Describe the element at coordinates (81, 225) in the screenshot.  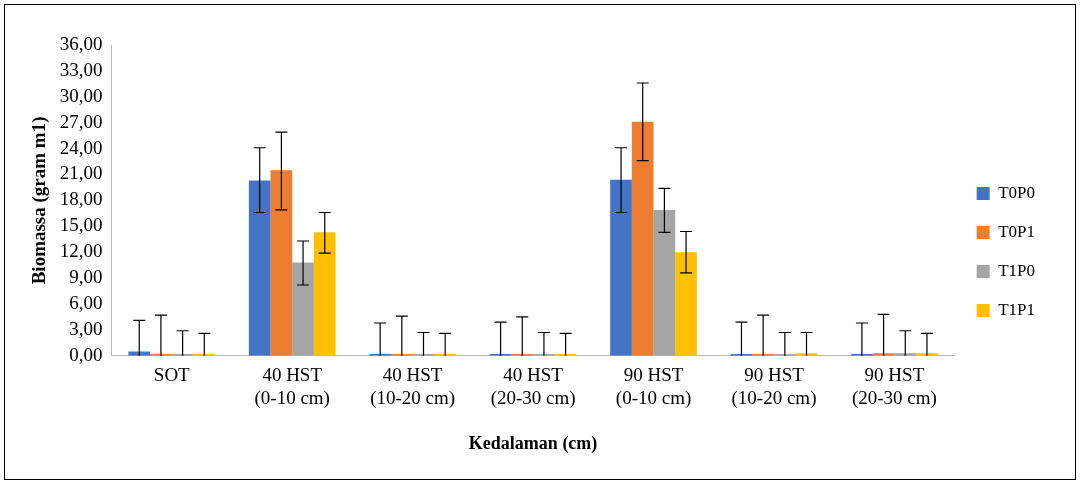
I see `y-tick-label: 15,00` at that location.